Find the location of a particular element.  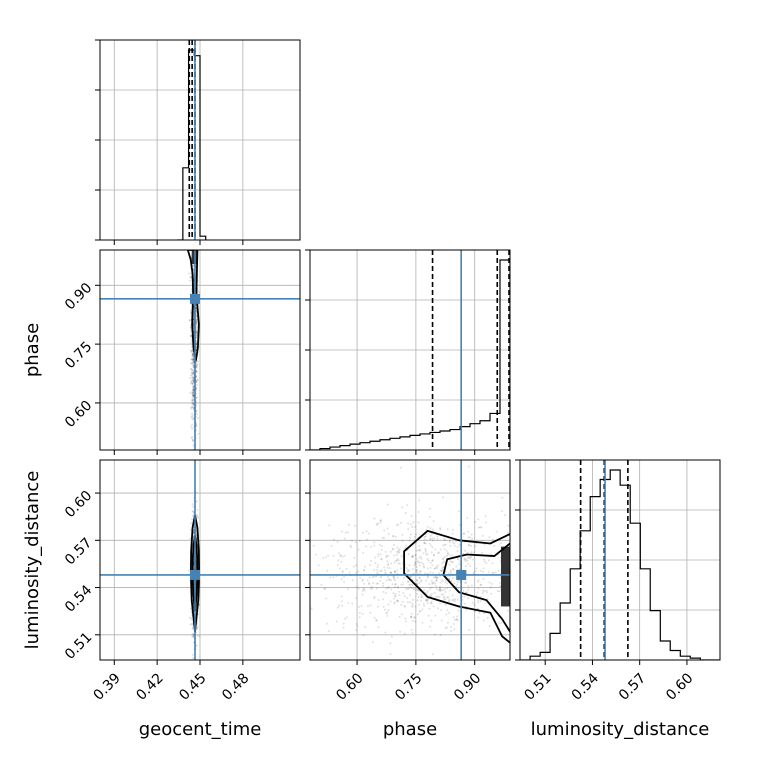

x-tick-label: 0.54 is located at coordinates (585, 686).